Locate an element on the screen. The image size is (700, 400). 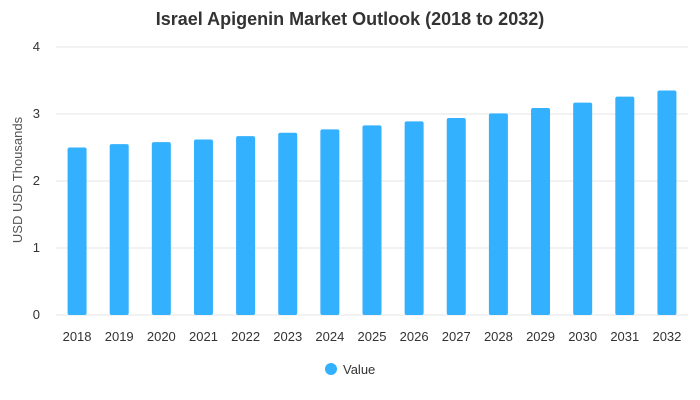
x-tick-label: 2020 is located at coordinates (161, 336).